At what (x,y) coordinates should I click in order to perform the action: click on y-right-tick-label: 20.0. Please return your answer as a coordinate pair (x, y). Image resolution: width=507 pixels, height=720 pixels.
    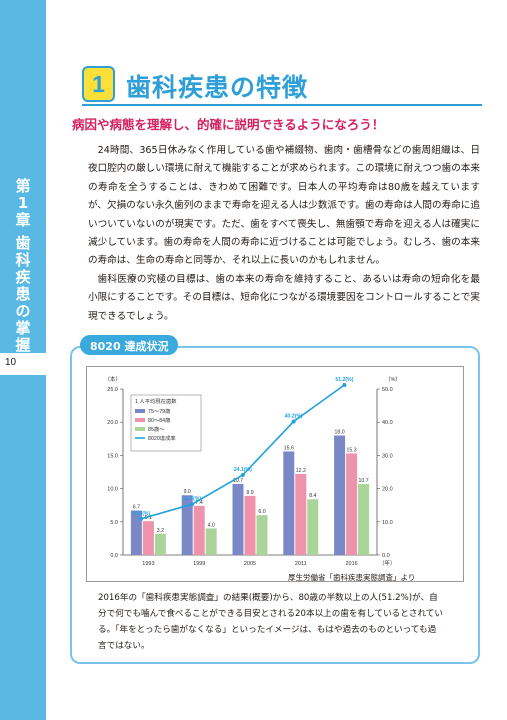
    Looking at the image, I should click on (387, 490).